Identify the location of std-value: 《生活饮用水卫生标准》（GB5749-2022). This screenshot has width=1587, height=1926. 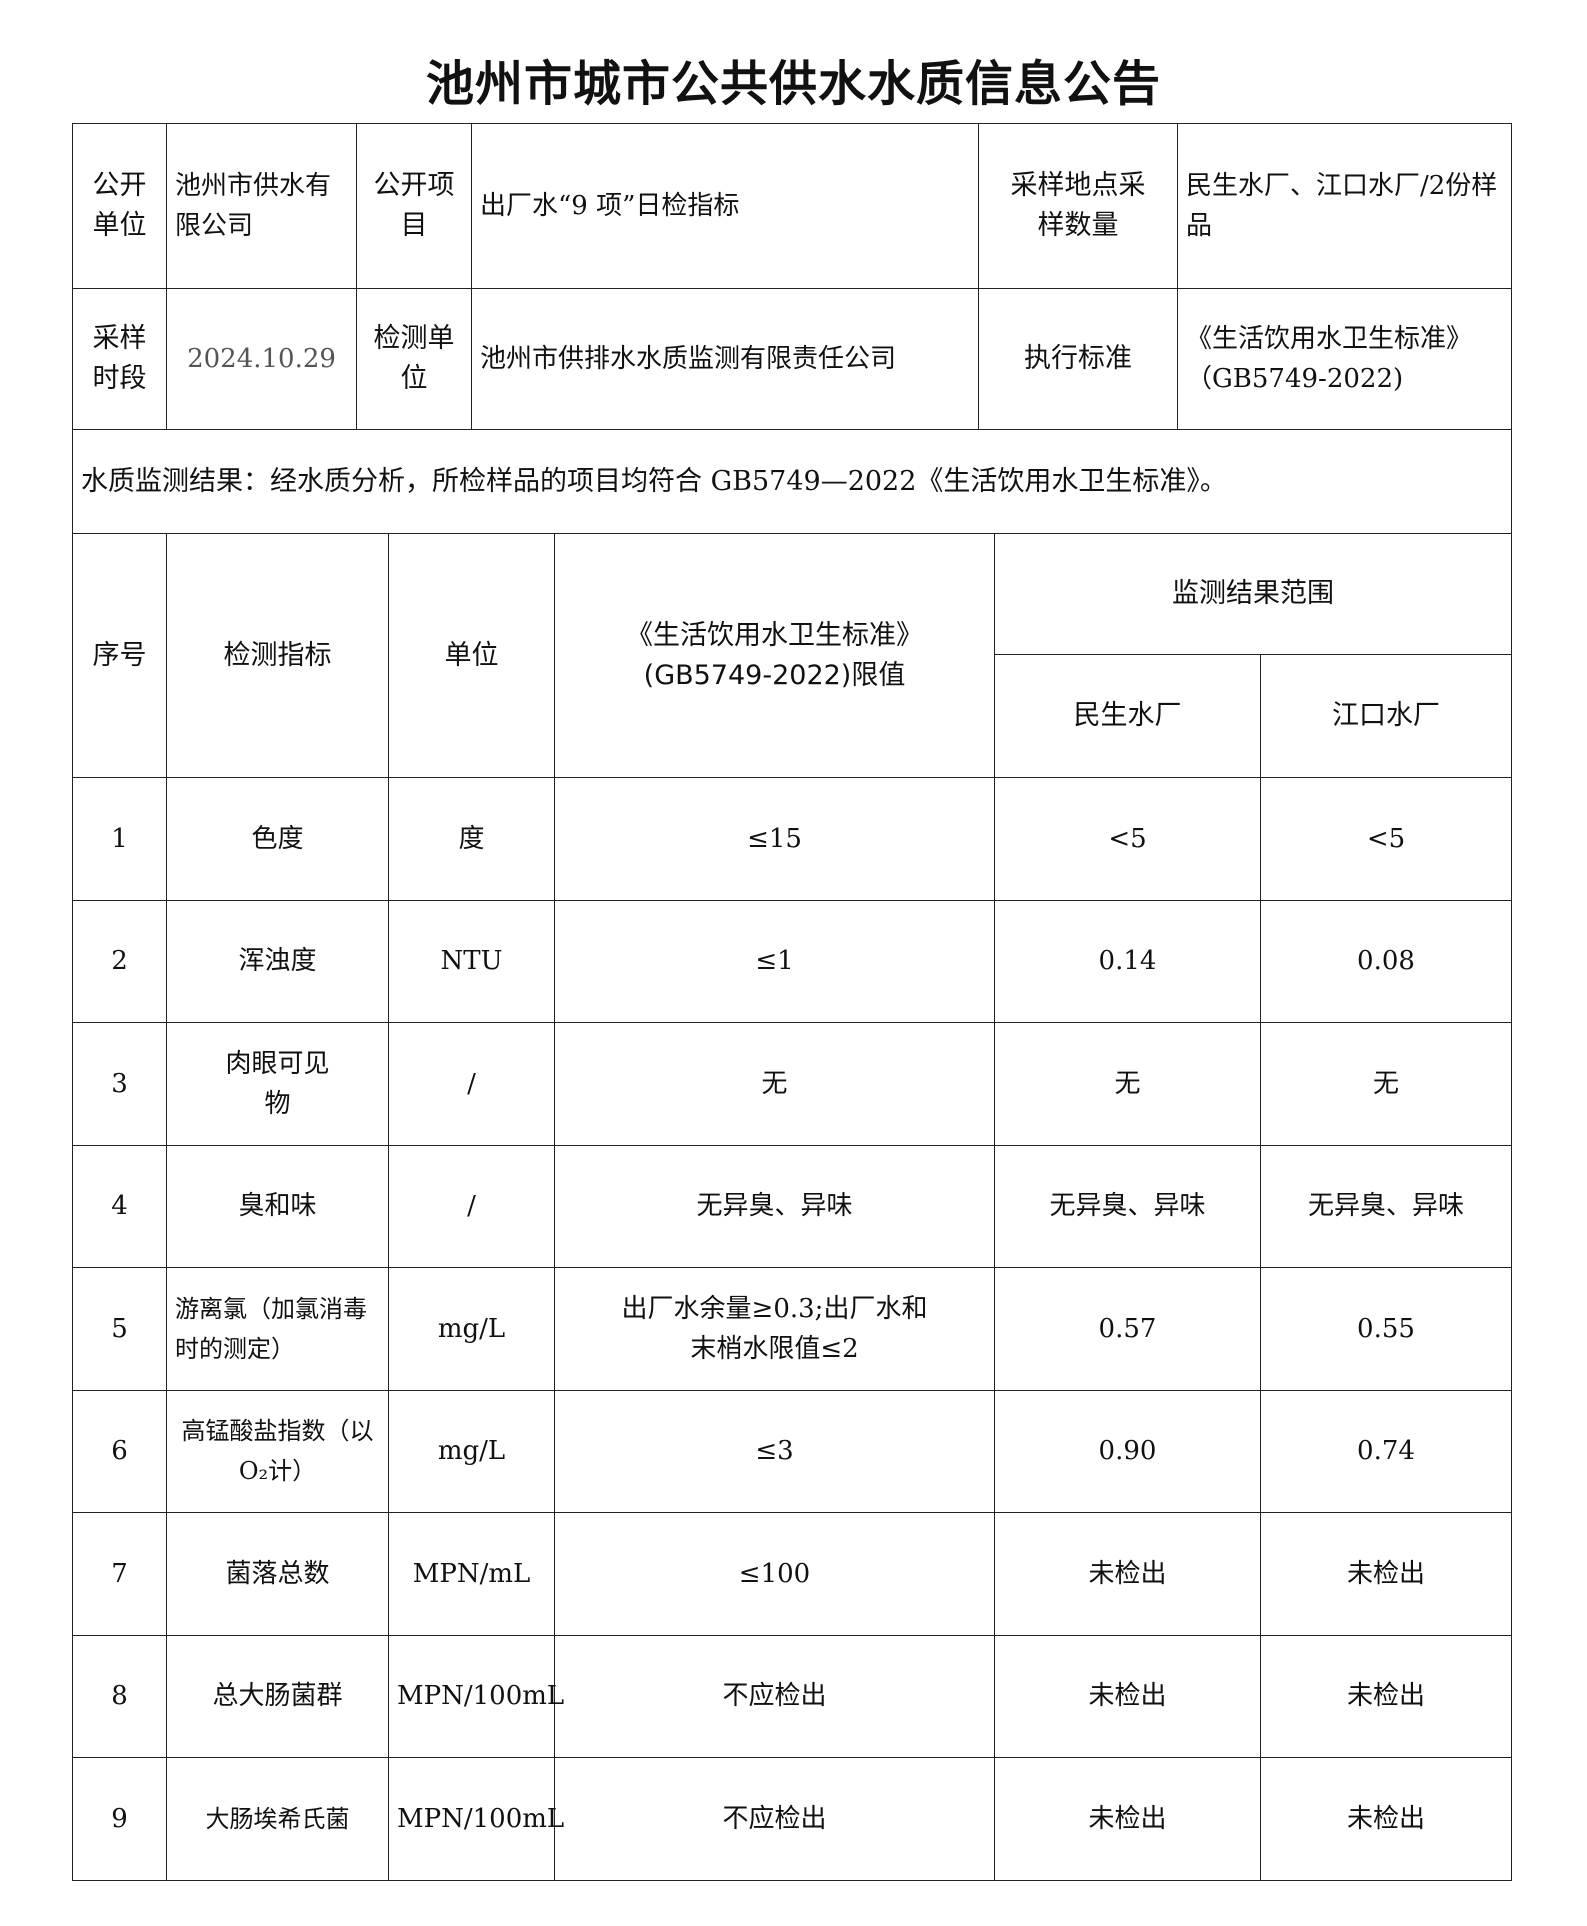
(1344, 359).